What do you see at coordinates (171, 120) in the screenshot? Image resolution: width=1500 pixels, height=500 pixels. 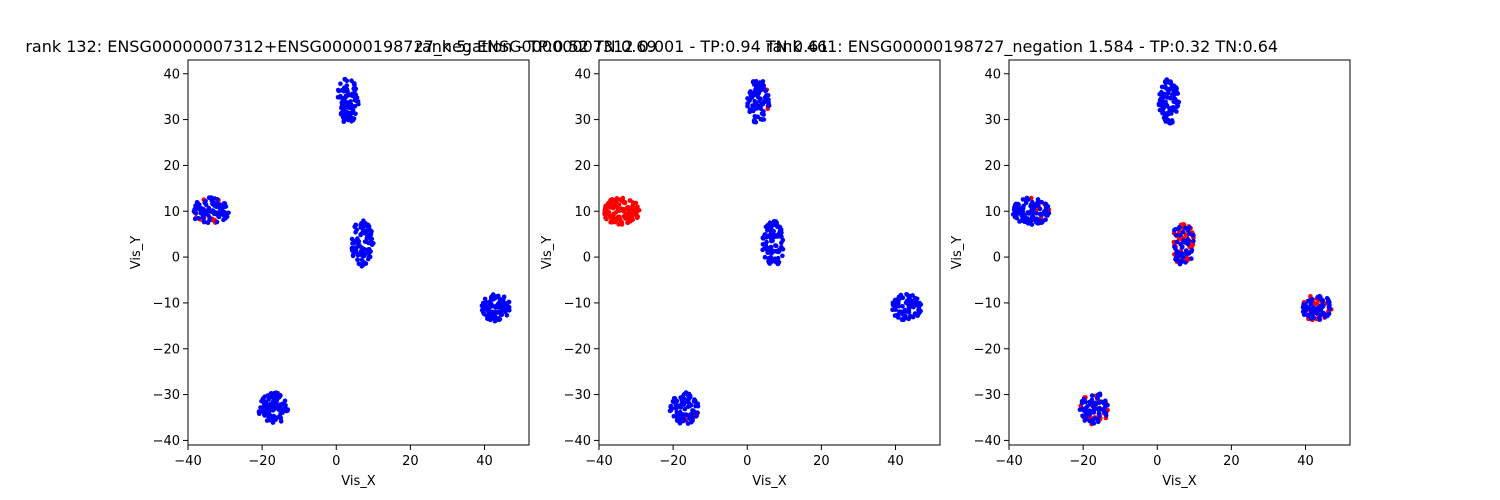 I see `y-tick-label: 30` at bounding box center [171, 120].